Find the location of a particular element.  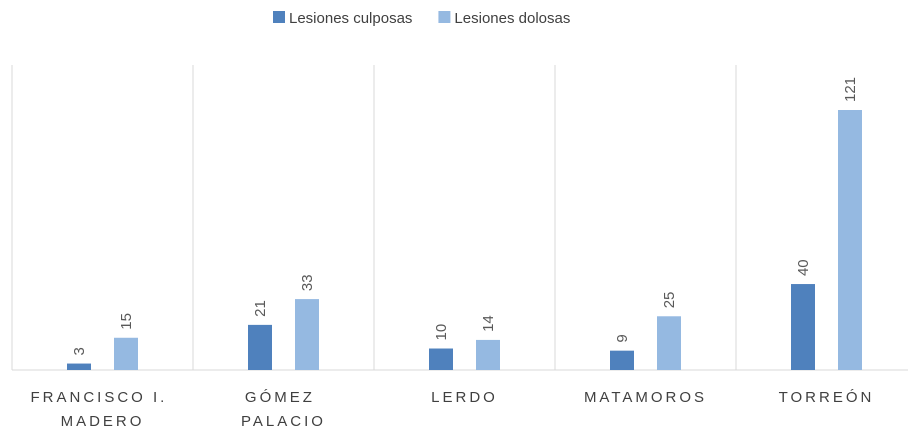

data-label: 9 is located at coordinates (622, 338).